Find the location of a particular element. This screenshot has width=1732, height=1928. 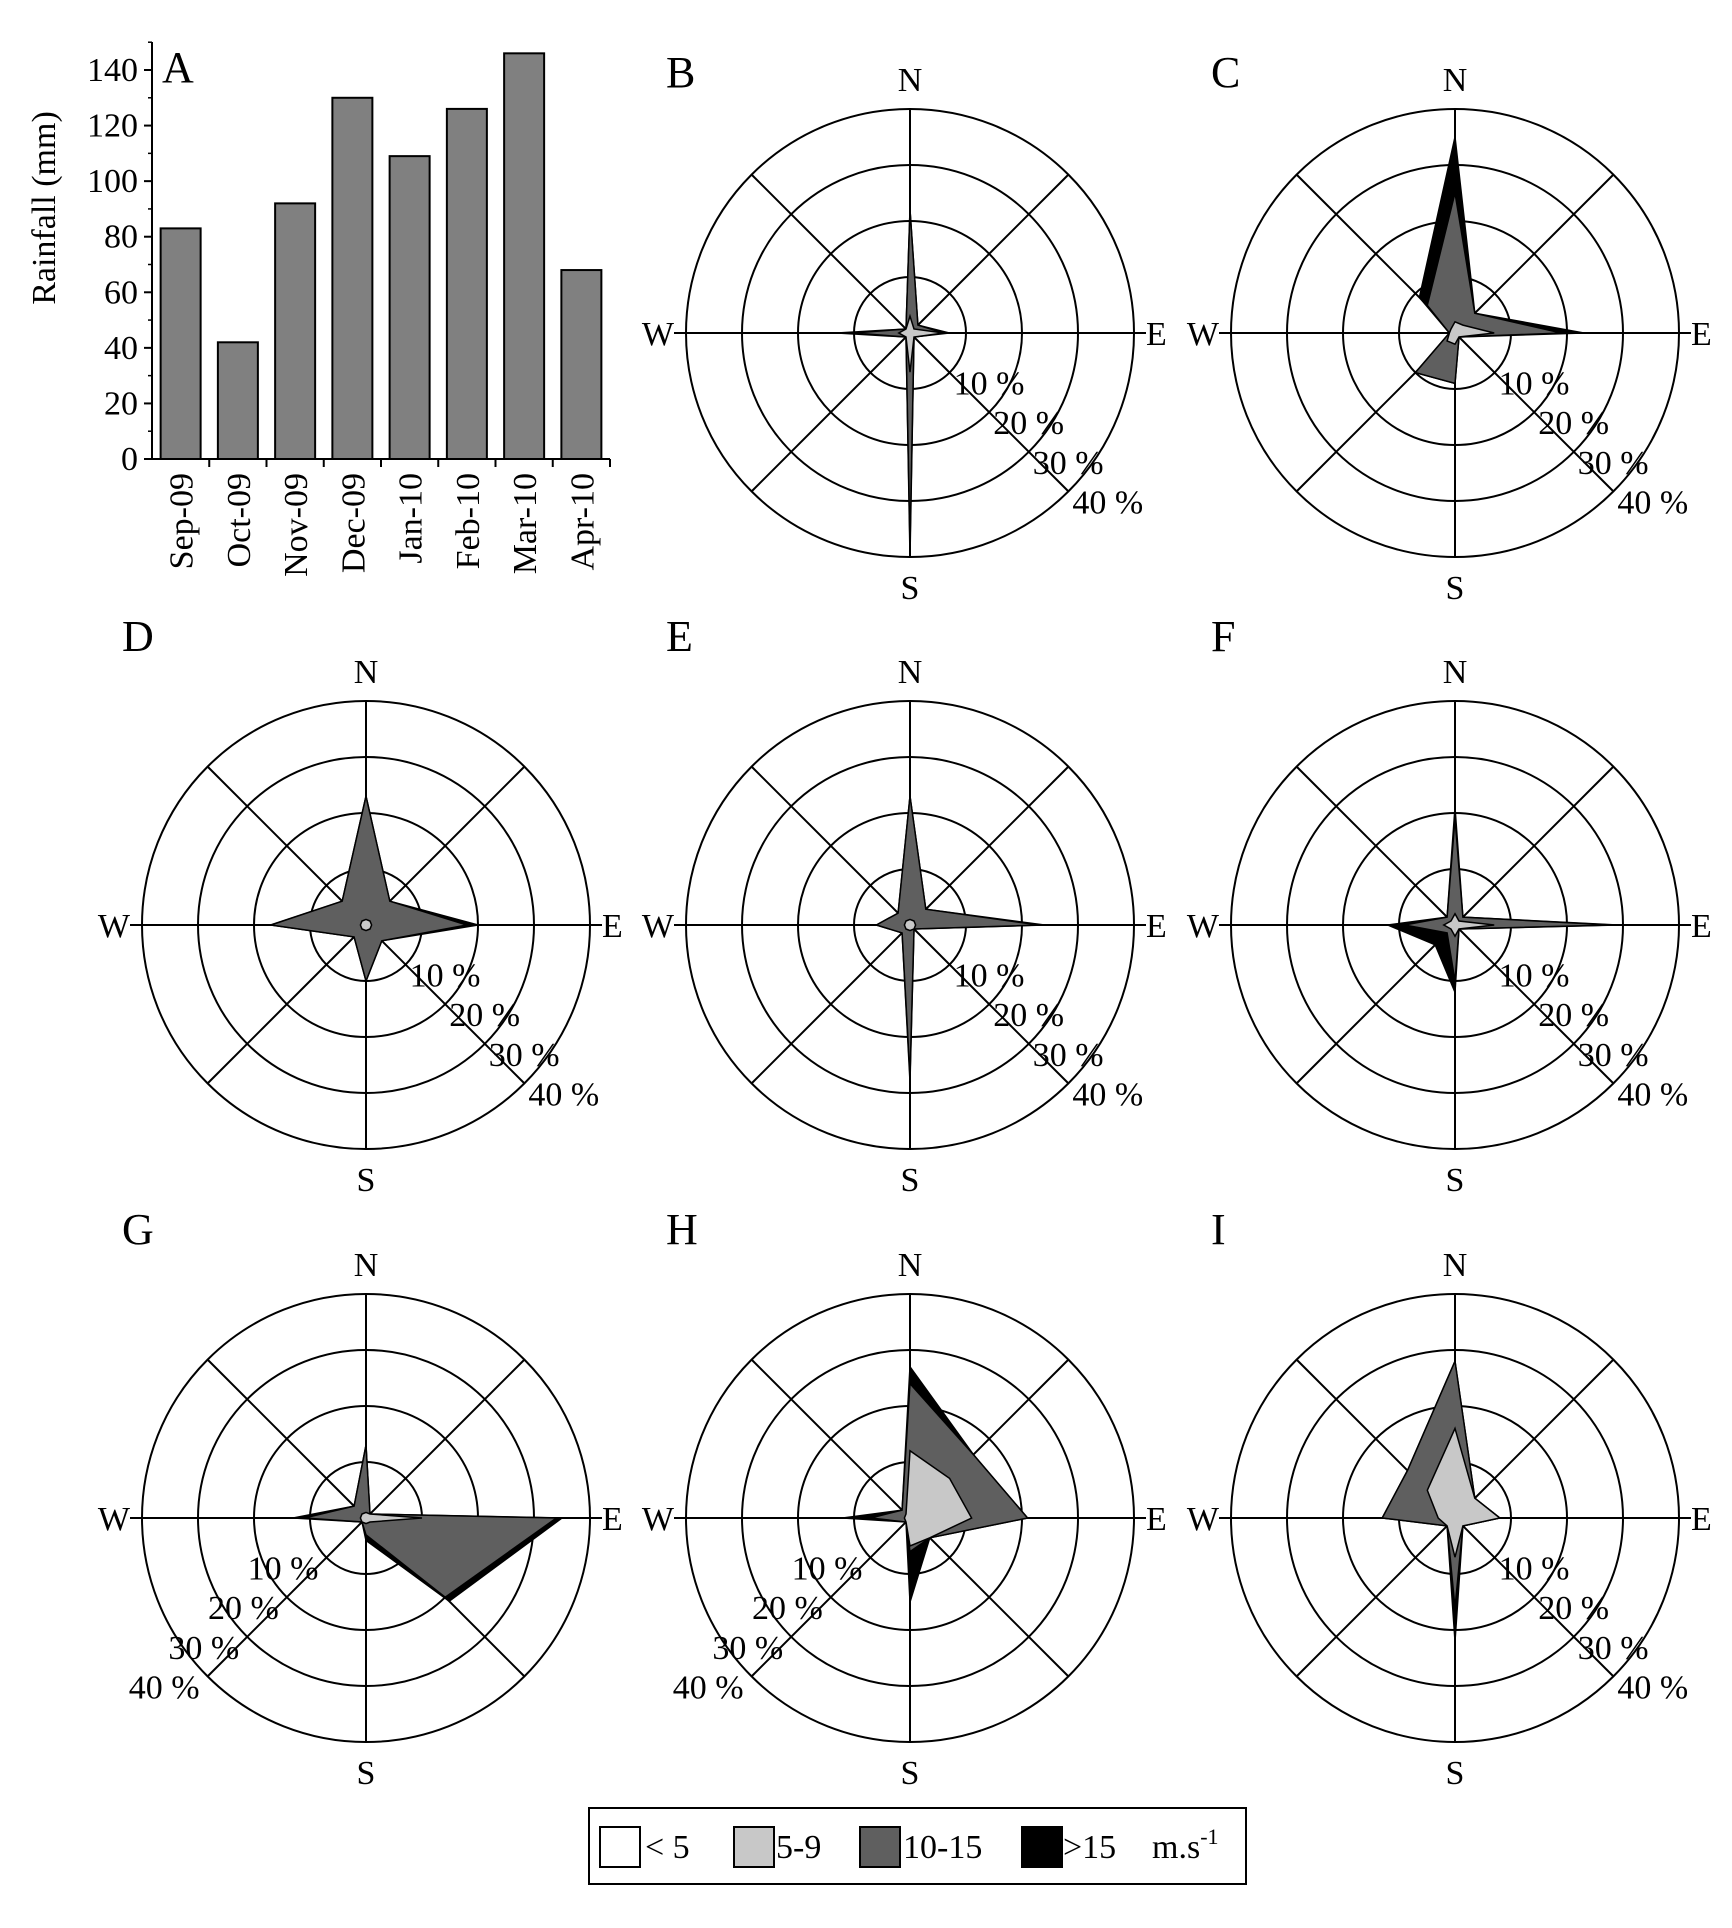

panel-label-D: D is located at coordinates (138, 636).